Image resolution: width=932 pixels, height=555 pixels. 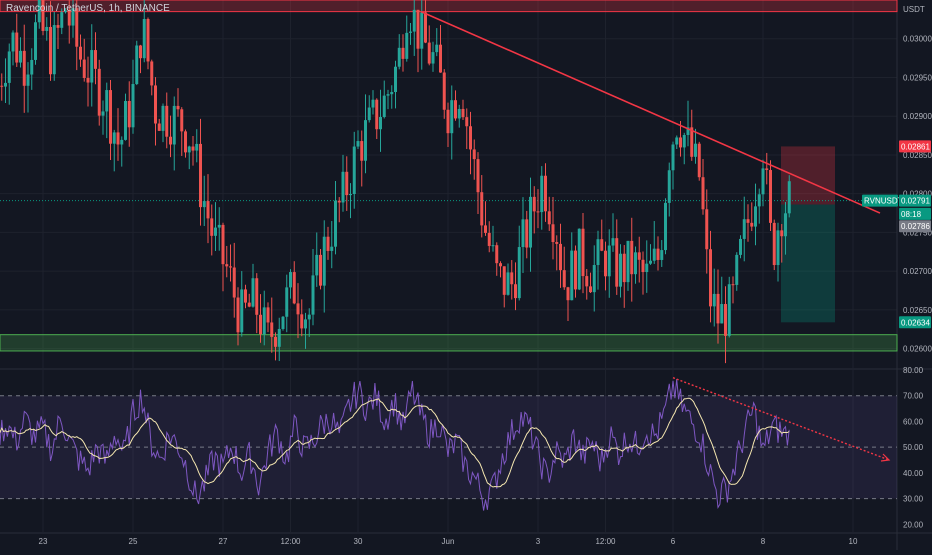 What do you see at coordinates (917, 232) in the screenshot?
I see `price-tick-label: 0.02750` at bounding box center [917, 232].